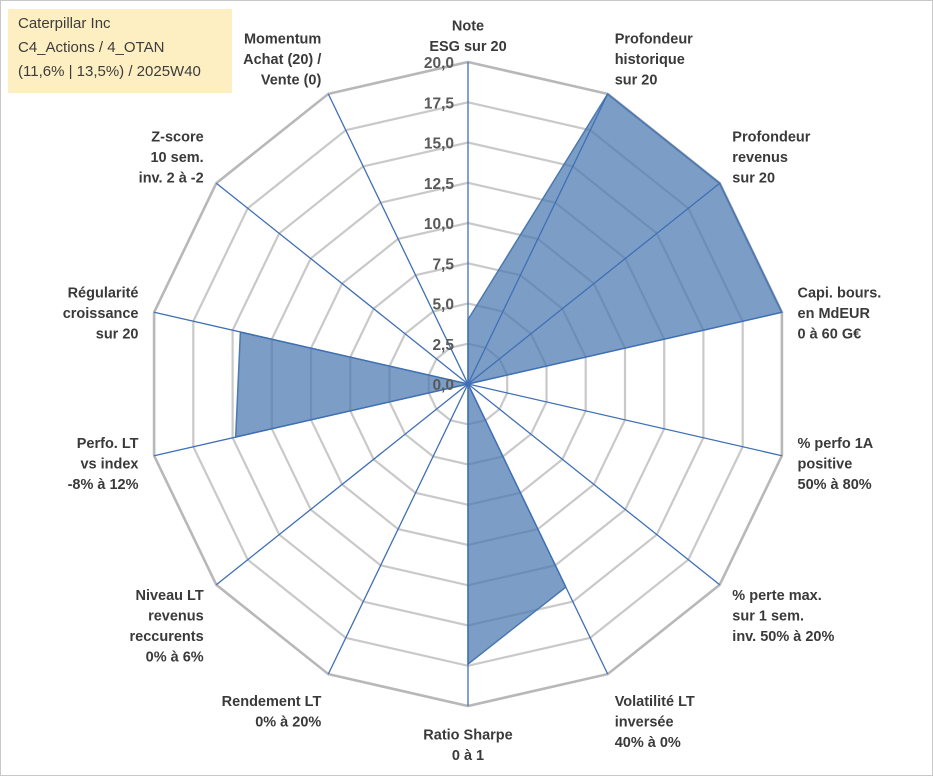 The width and height of the screenshot is (933, 776). I want to click on axis-label-14-line-1: Momentum, so click(282, 40).